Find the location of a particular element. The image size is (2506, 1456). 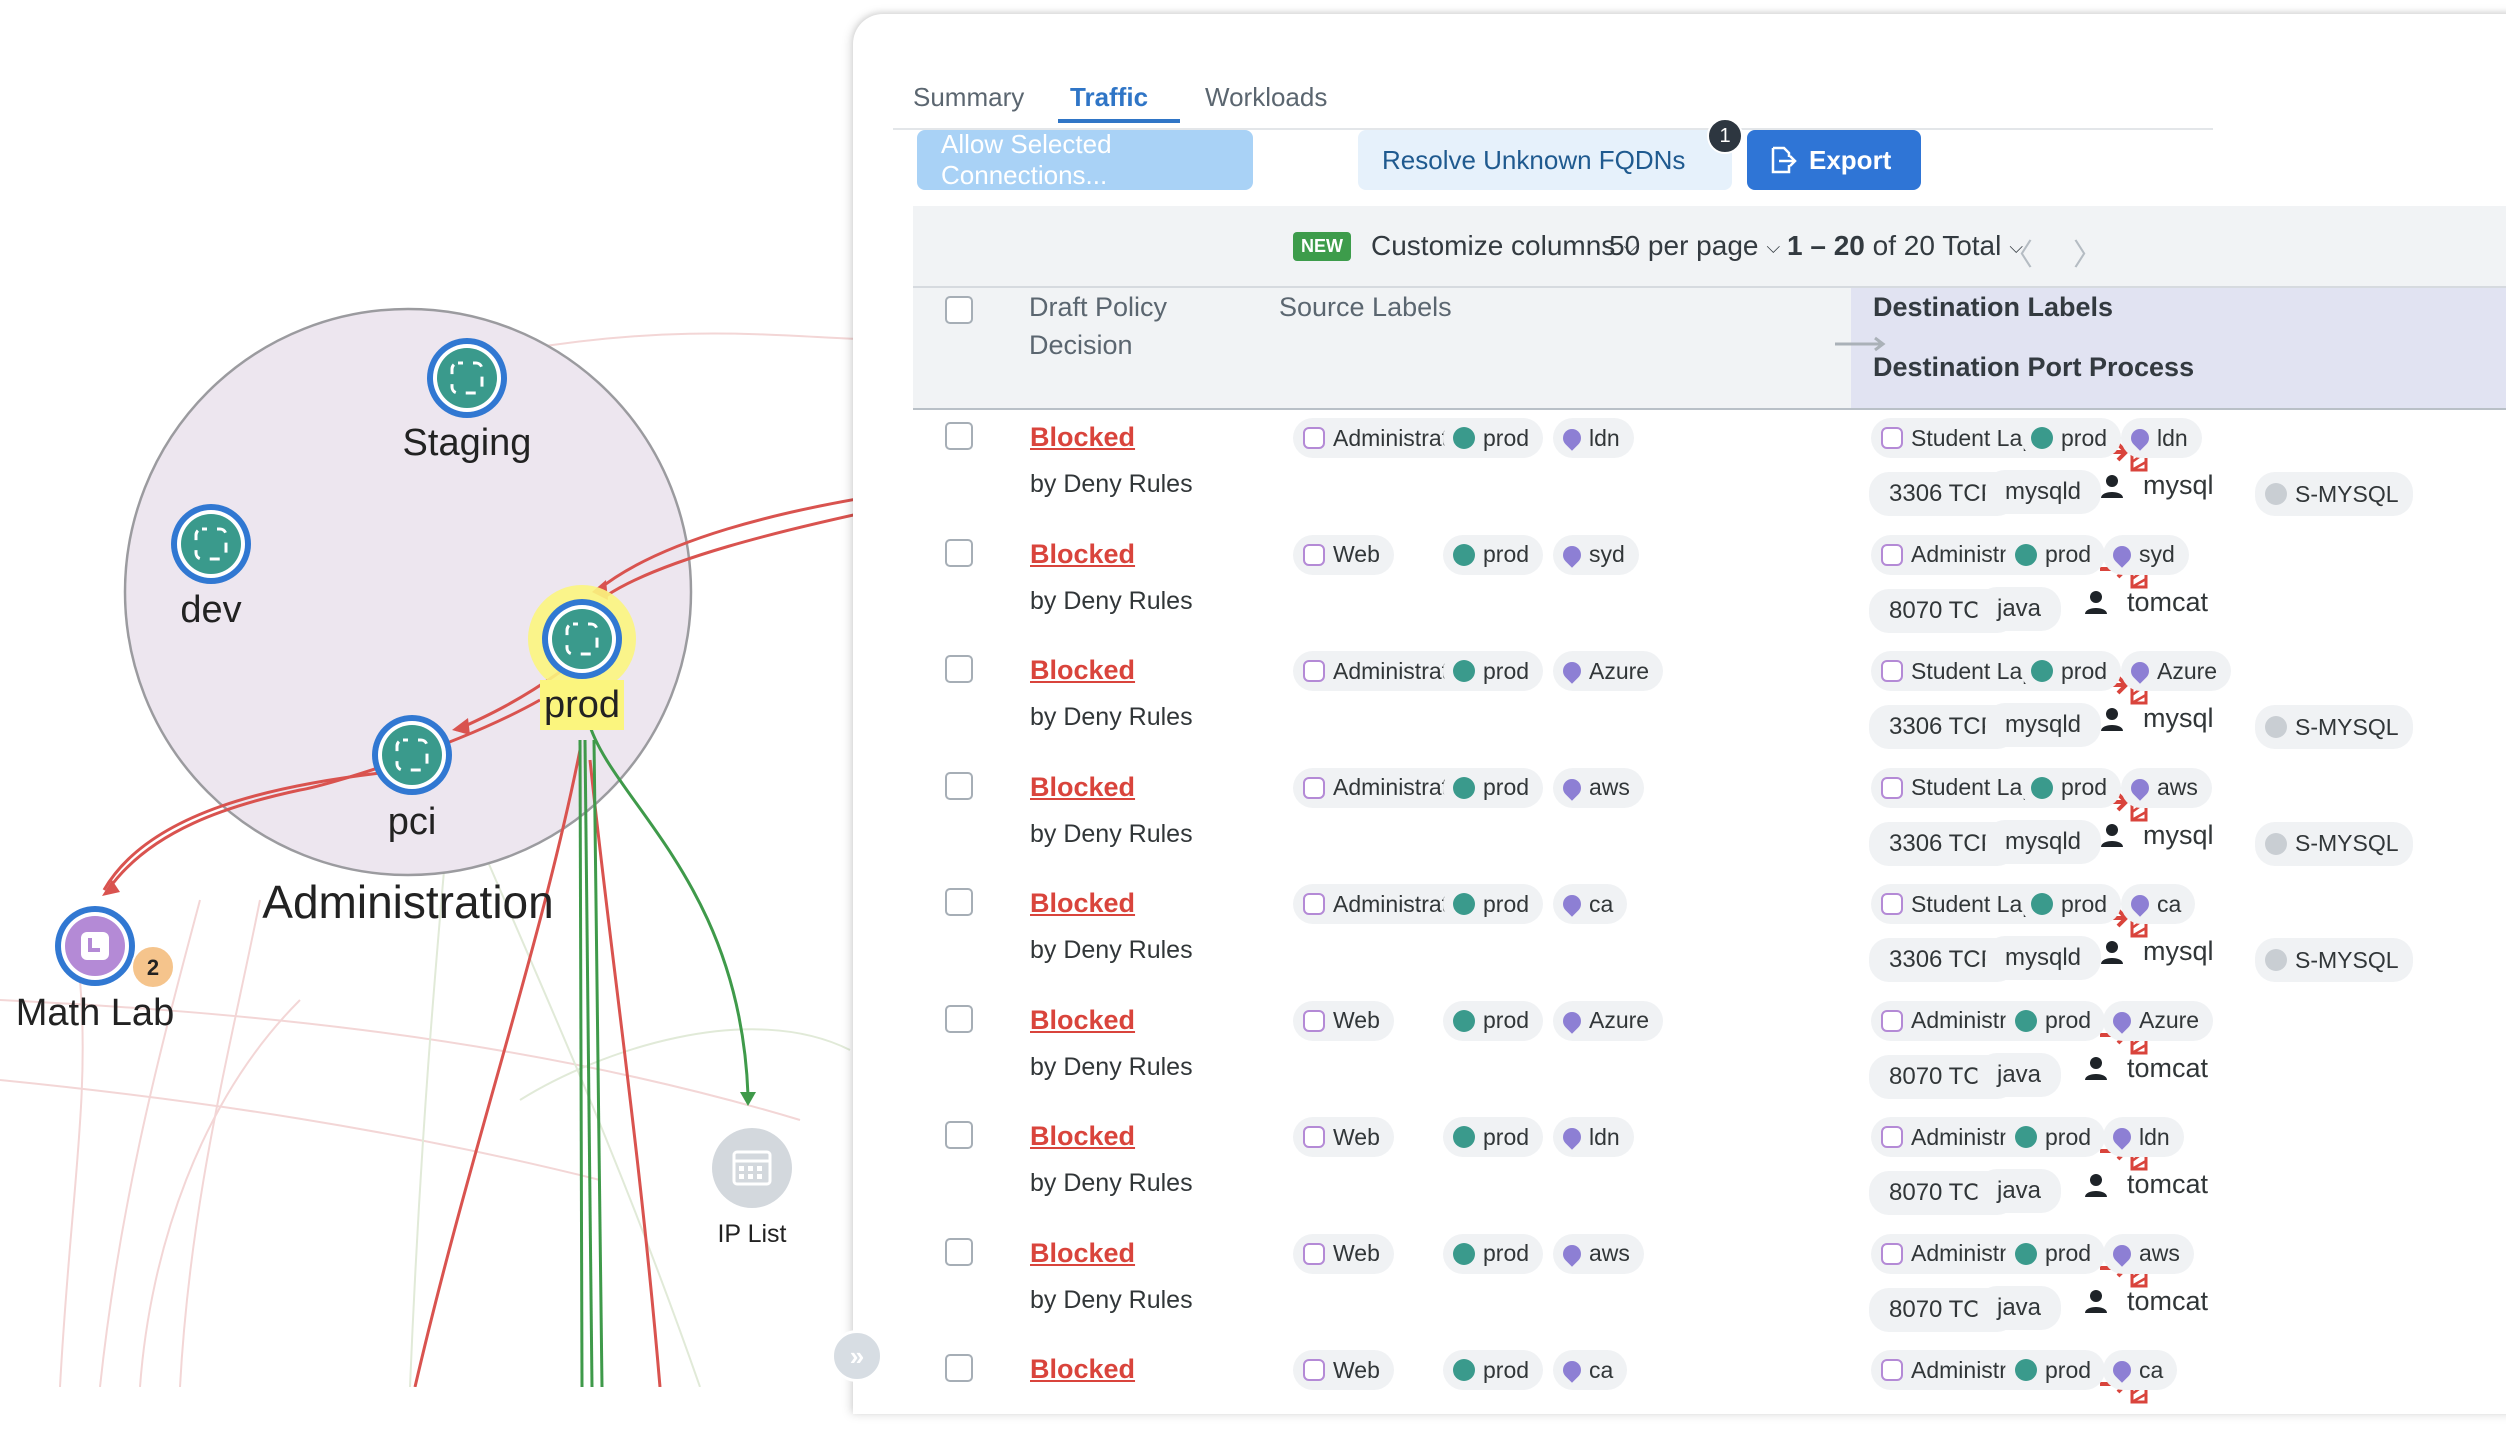

destination-label-chip: syd is located at coordinates (2146, 554).